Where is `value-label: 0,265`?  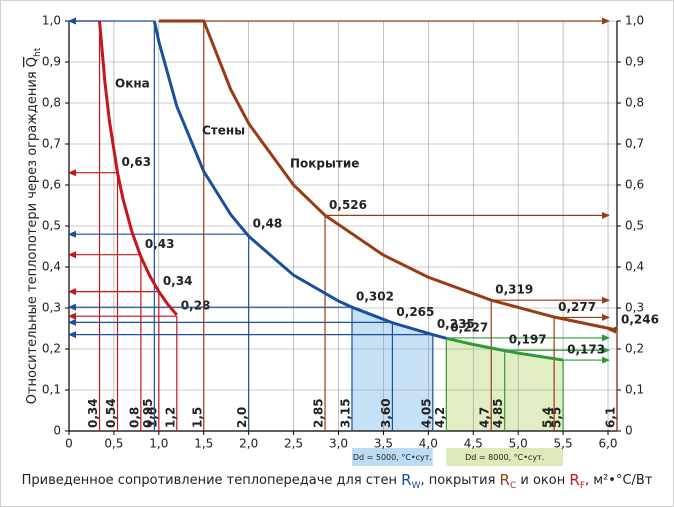 value-label: 0,265 is located at coordinates (415, 312).